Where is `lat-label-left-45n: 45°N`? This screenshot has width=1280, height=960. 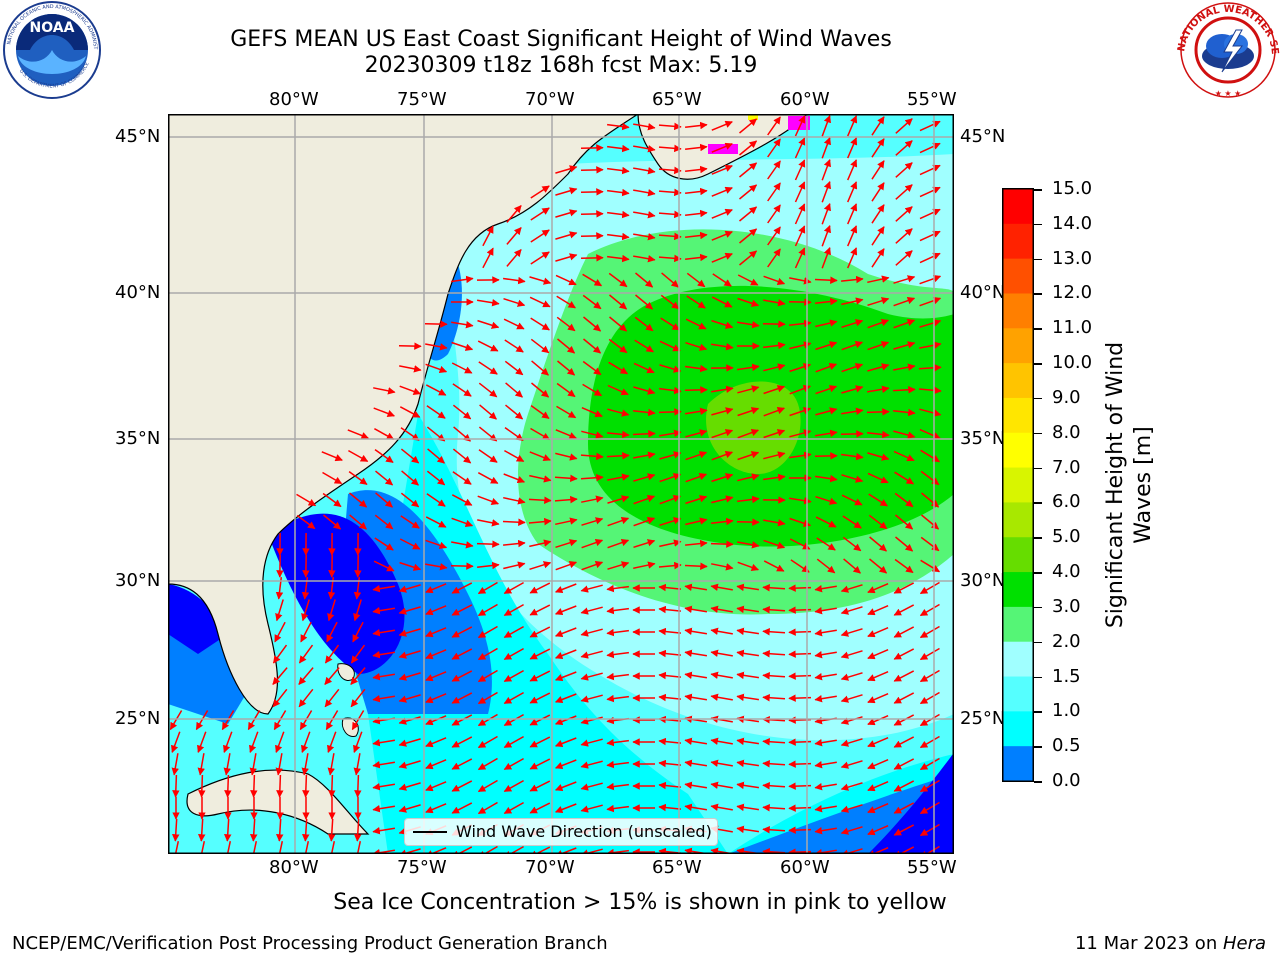
lat-label-left-45n: 45°N is located at coordinates (138, 136).